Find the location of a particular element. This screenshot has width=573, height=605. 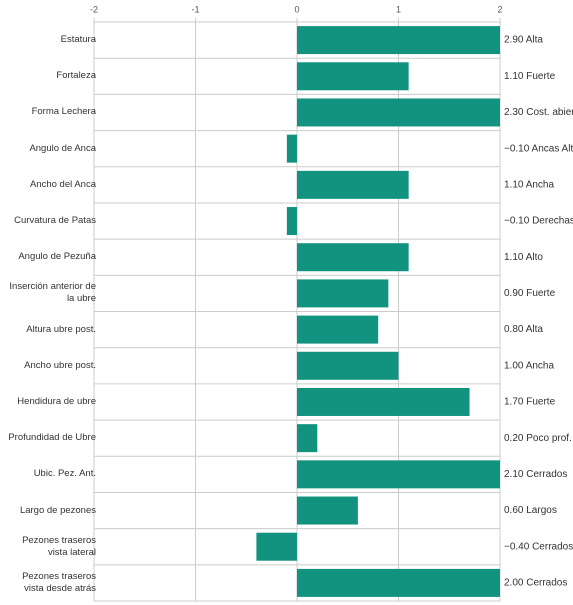

category-label: Hendidura de ubre is located at coordinates (56, 401).